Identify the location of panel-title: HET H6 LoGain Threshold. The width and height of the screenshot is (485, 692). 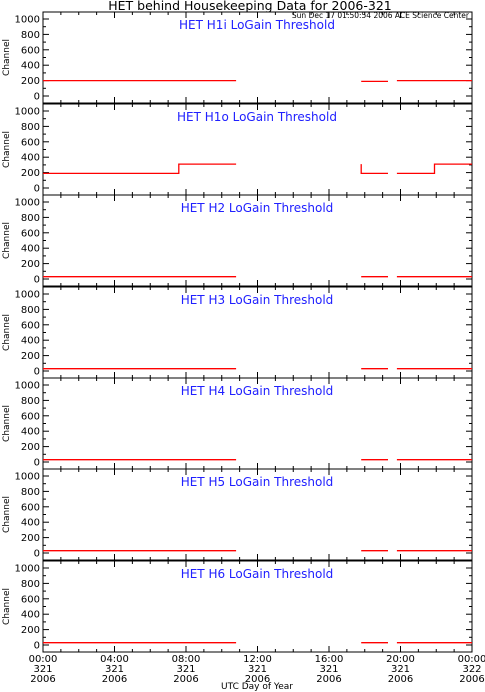
(257, 574).